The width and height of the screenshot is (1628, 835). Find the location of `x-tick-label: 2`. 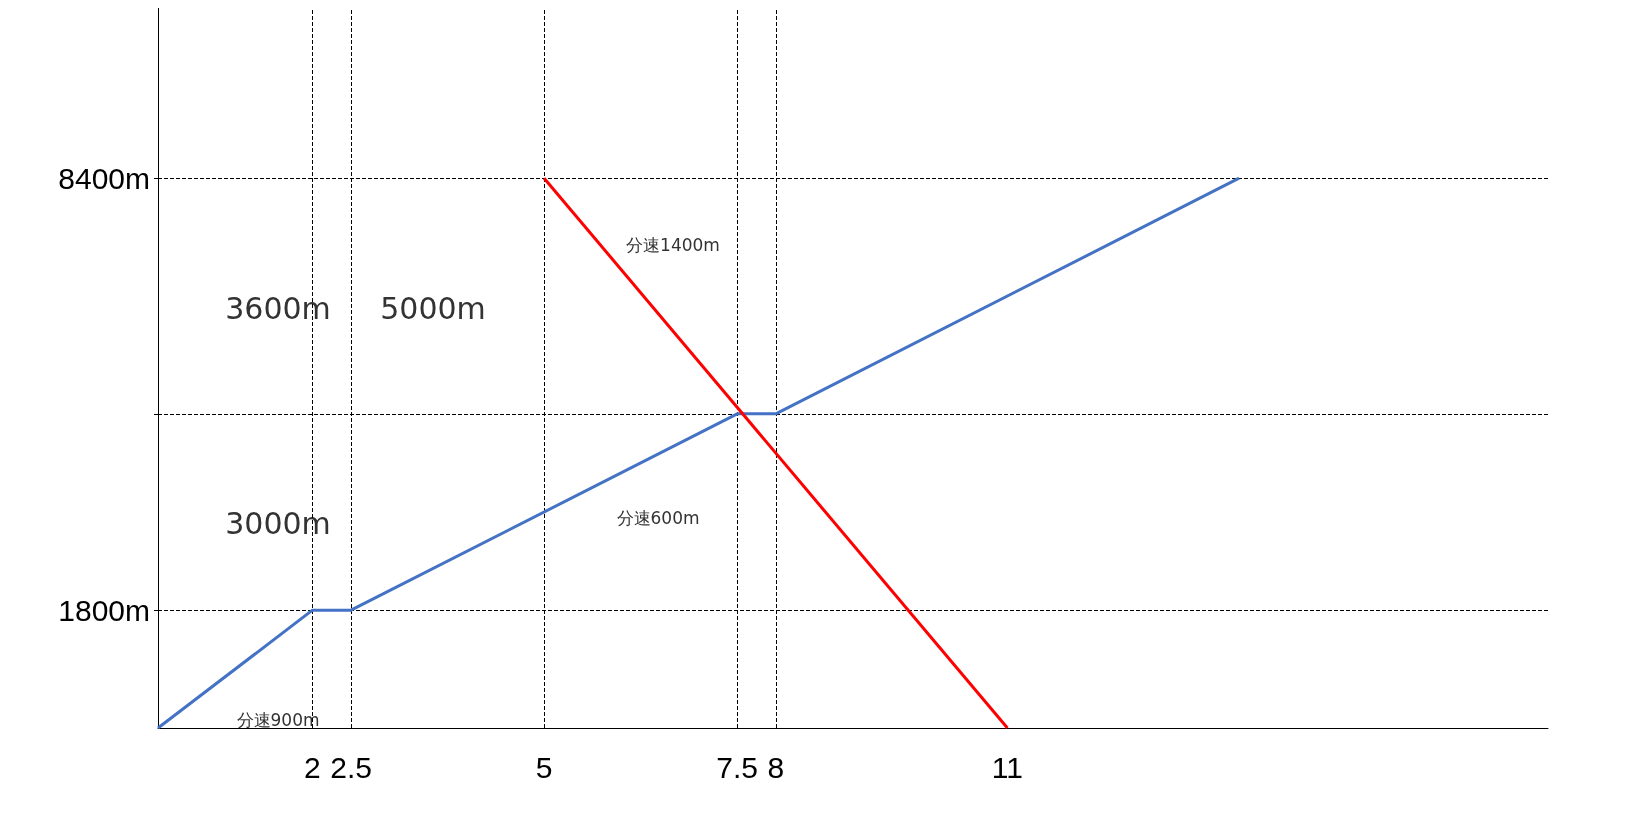

x-tick-label: 2 is located at coordinates (312, 767).